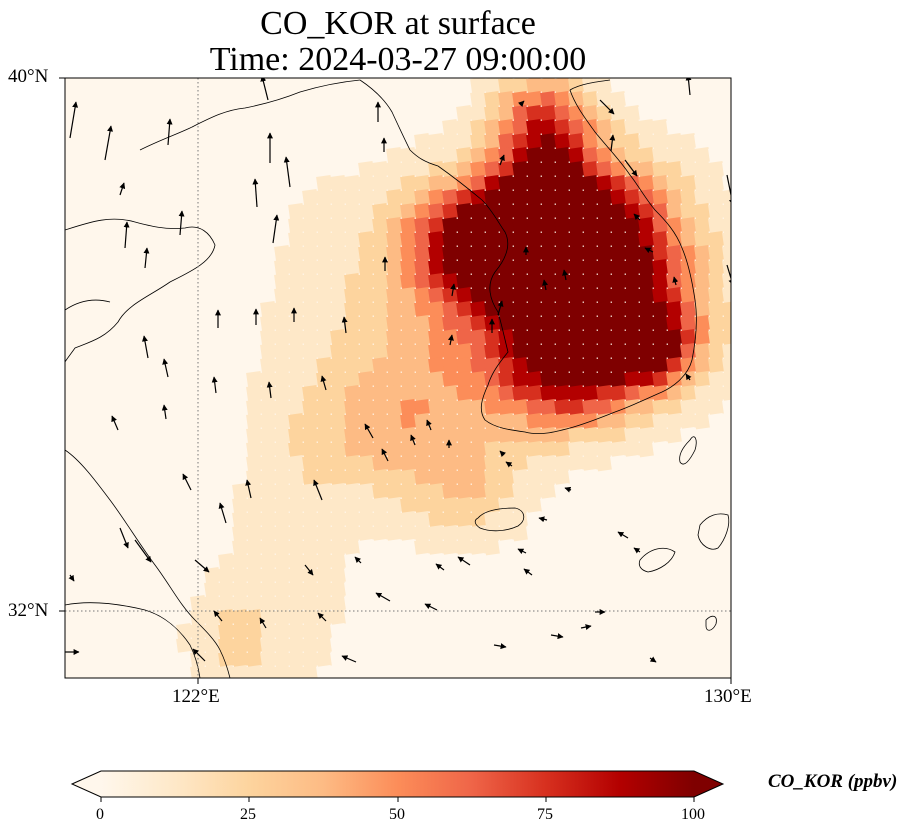 This screenshot has height=836, width=920. What do you see at coordinates (248, 814) in the screenshot?
I see `colorbar-tick-25: 25` at bounding box center [248, 814].